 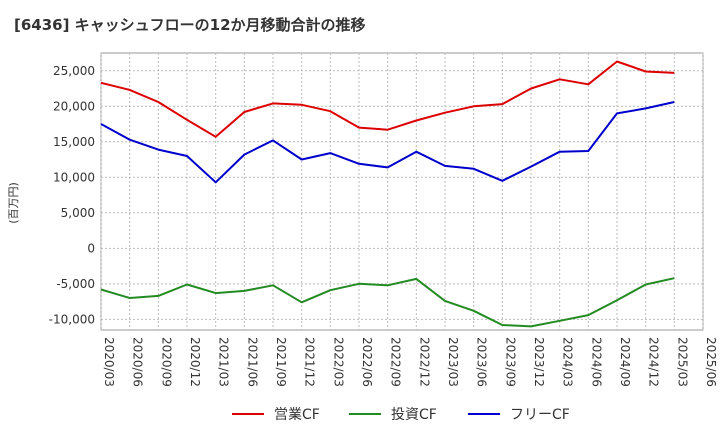 What do you see at coordinates (310, 362) in the screenshot?
I see `x-tick-label: 2021/12` at bounding box center [310, 362].